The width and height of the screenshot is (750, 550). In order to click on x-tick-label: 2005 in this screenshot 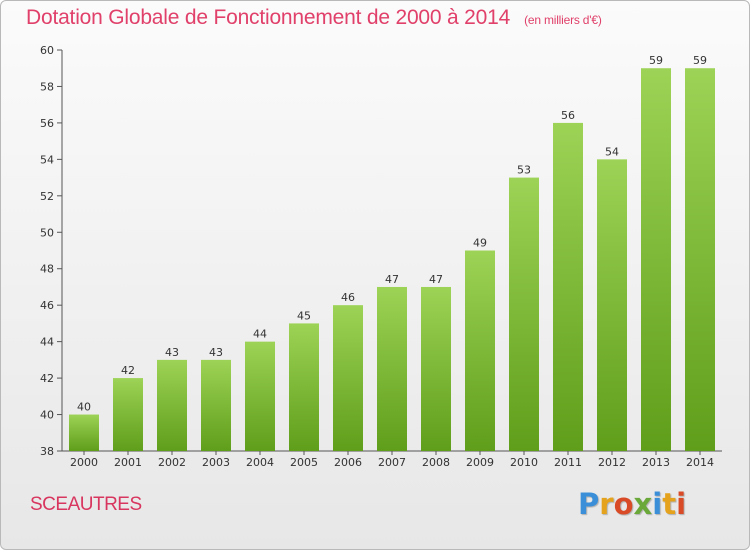, I will do `click(304, 462)`.